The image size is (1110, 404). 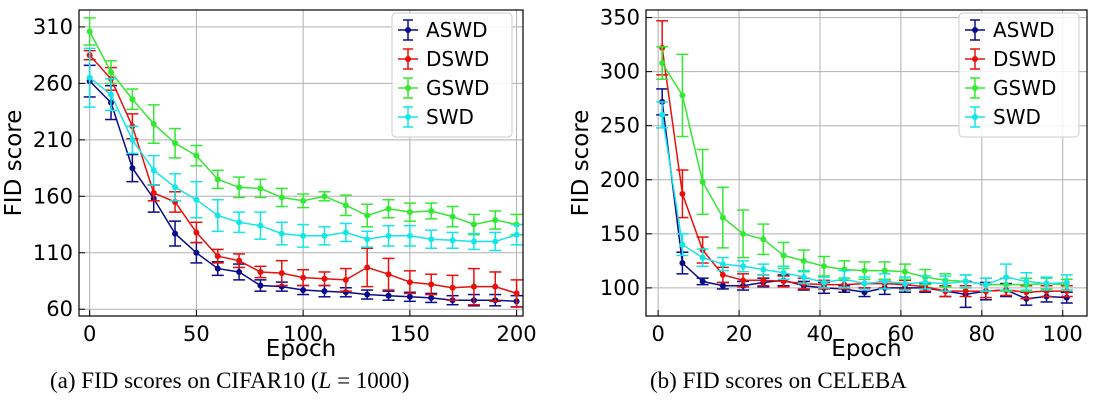 I want to click on x-tick-label: 40, so click(x=820, y=334).